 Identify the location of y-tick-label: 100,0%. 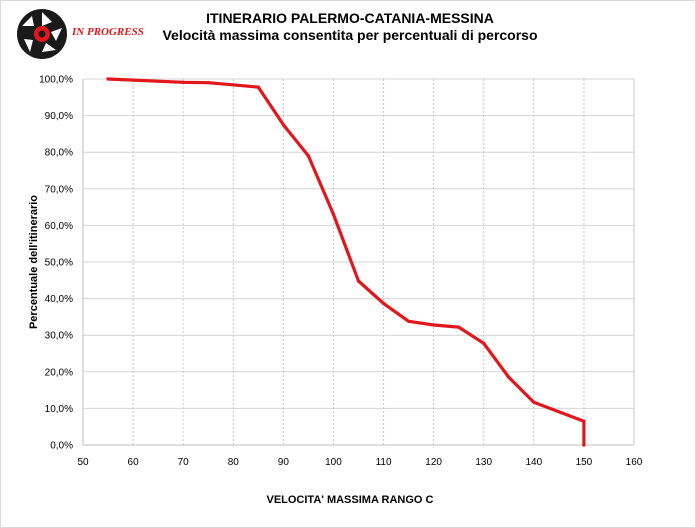
(56, 80).